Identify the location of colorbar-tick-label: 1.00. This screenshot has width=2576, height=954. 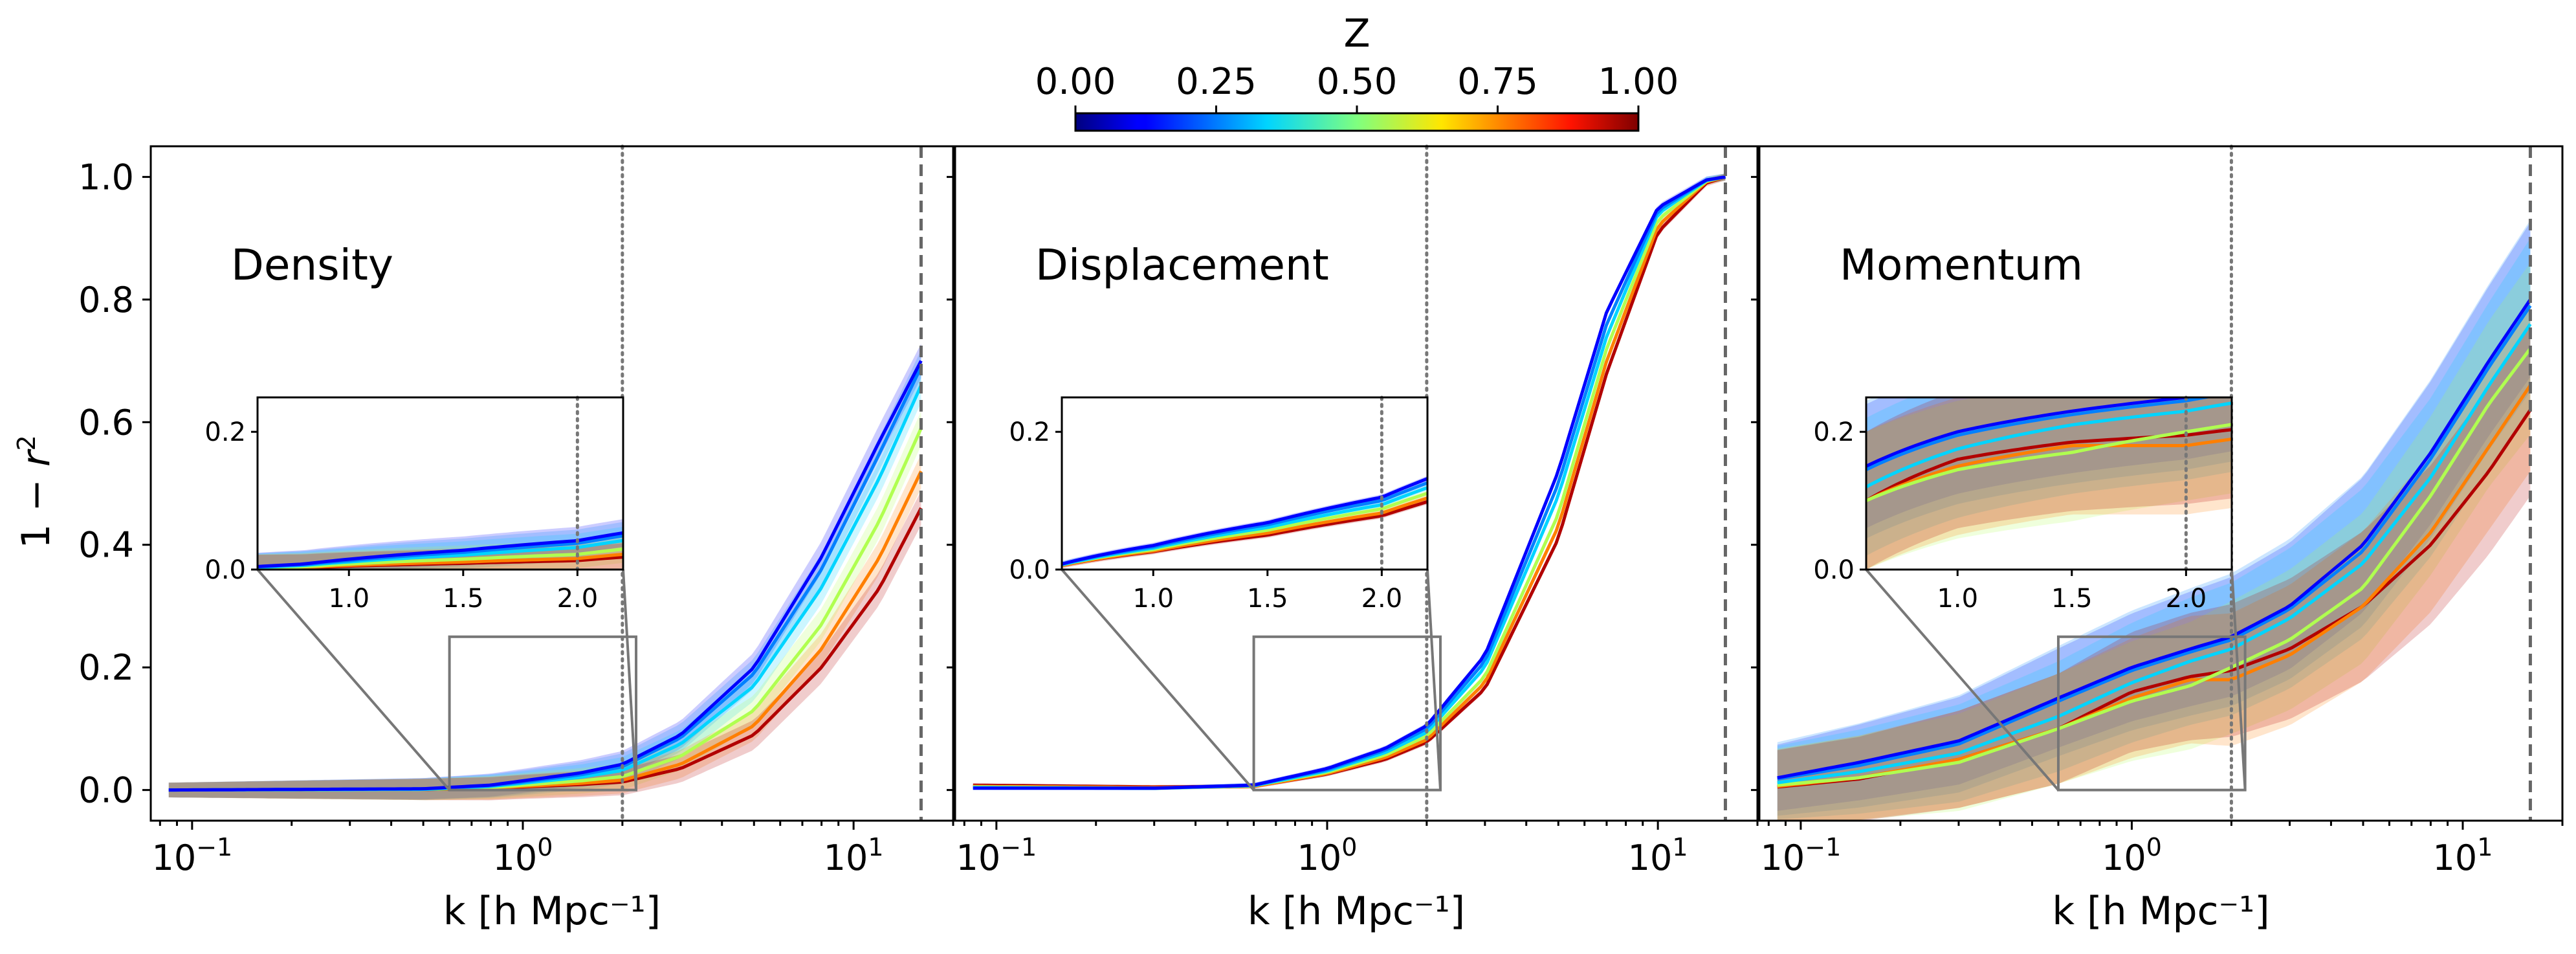
(1639, 82).